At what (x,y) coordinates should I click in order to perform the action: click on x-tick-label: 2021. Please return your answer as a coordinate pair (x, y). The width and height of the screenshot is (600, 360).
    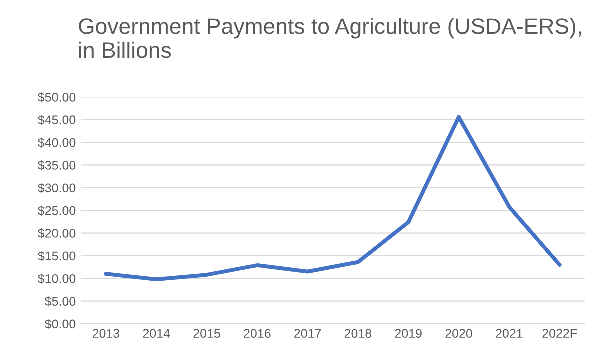
    Looking at the image, I should click on (509, 333).